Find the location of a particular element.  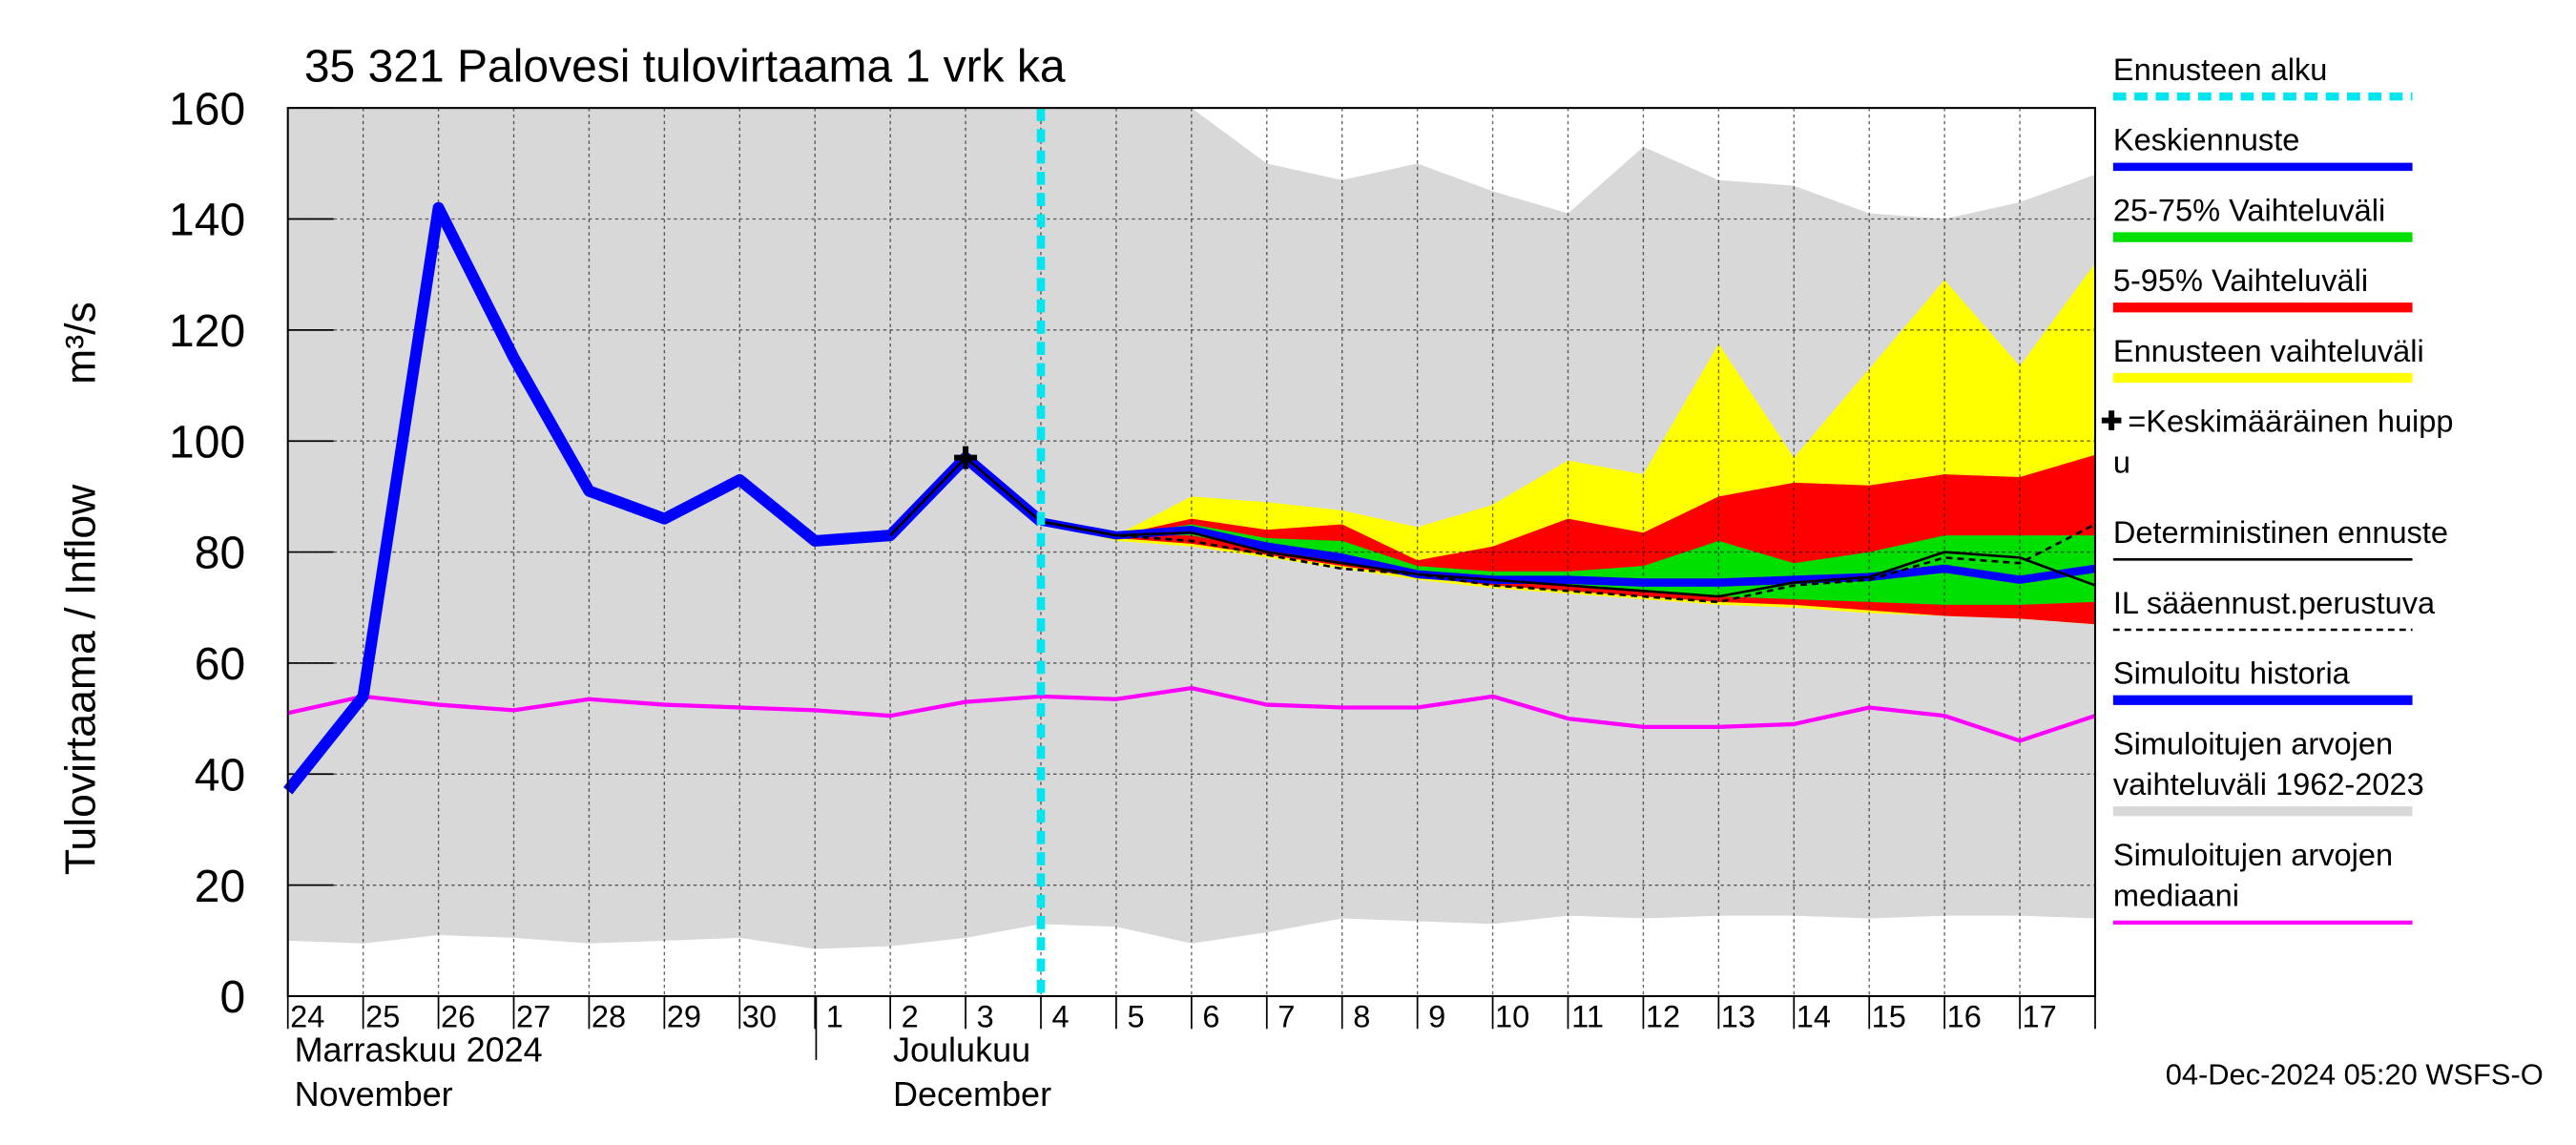

legend-label: Simuloitu historia is located at coordinates (2232, 674).